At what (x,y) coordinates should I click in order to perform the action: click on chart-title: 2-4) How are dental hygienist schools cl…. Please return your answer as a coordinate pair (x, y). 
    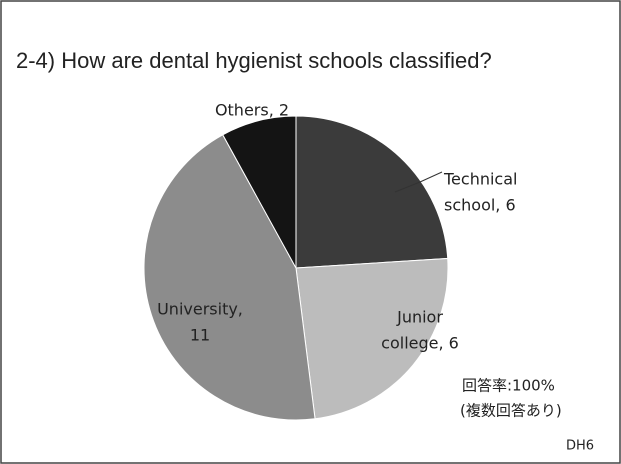
    Looking at the image, I should click on (254, 60).